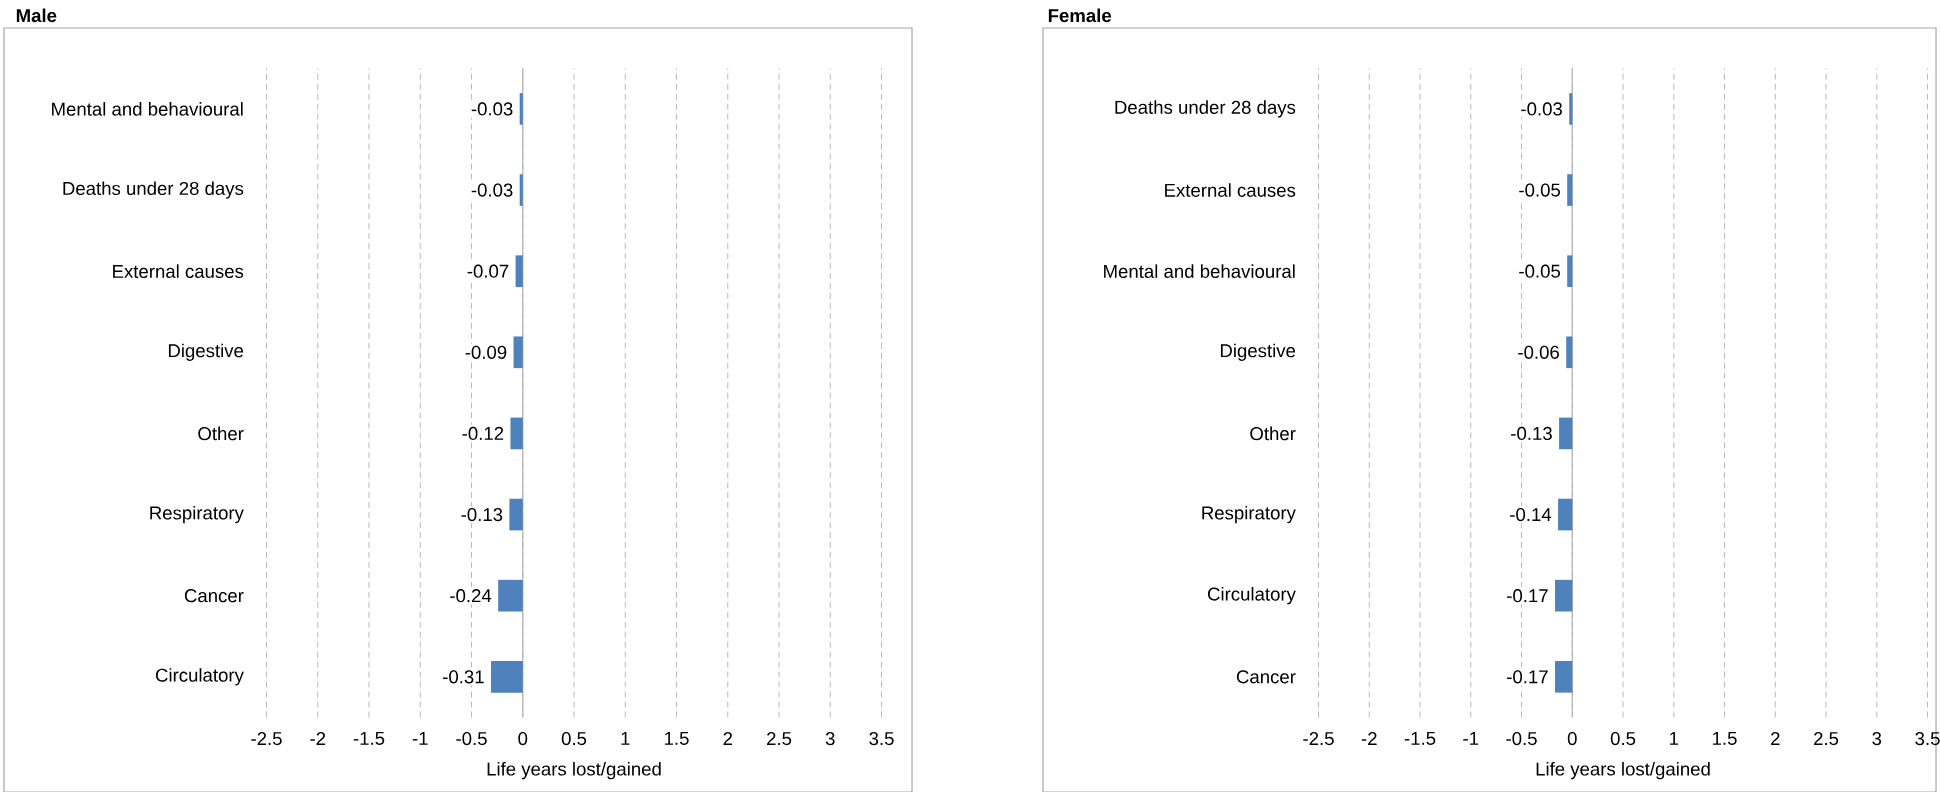 The image size is (1940, 792). What do you see at coordinates (1538, 352) in the screenshot?
I see `data-label: -0.06` at bounding box center [1538, 352].